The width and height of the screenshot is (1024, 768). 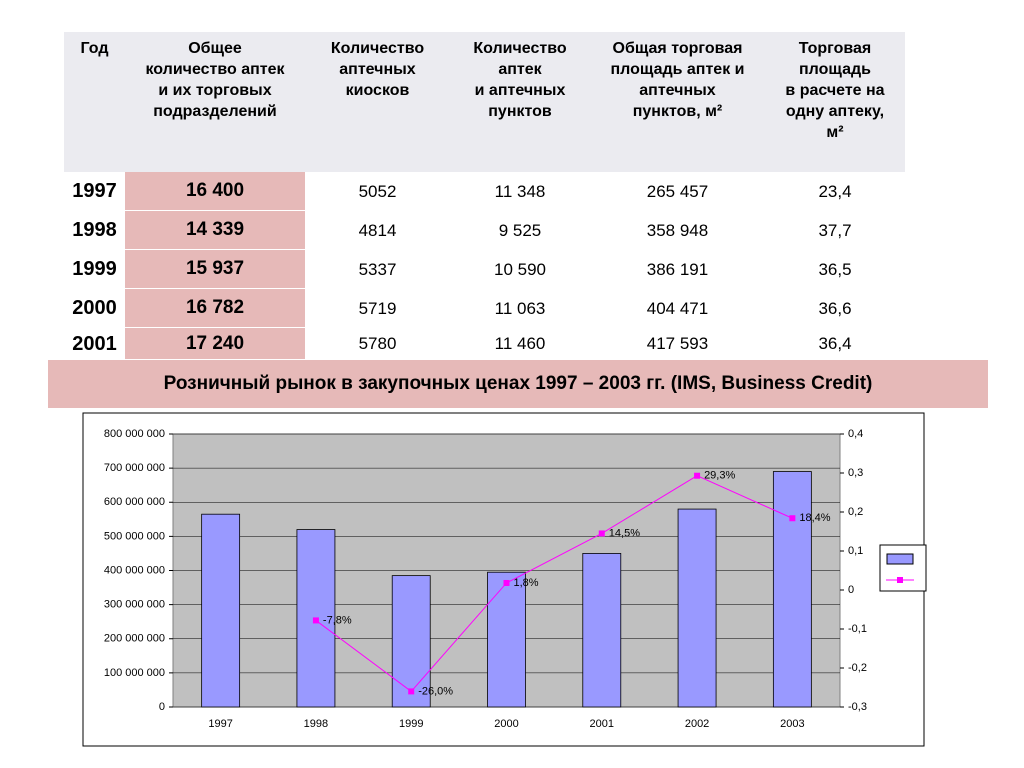 I want to click on table-cell: 1999, so click(x=94, y=269).